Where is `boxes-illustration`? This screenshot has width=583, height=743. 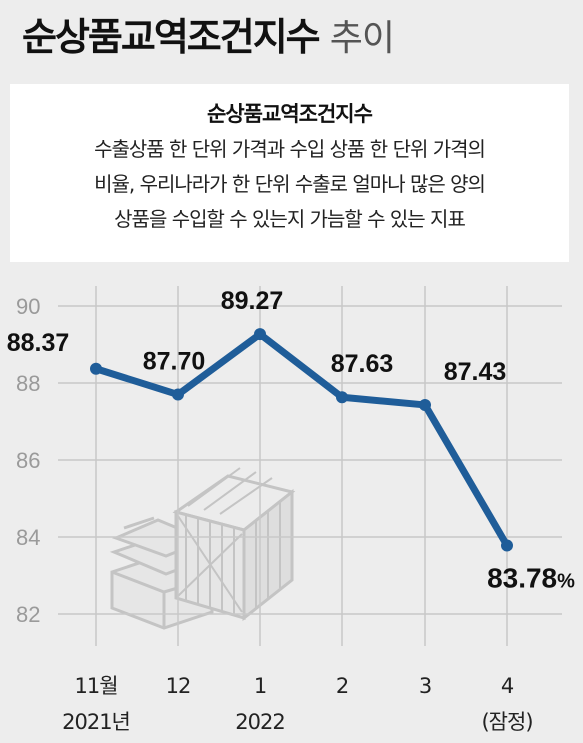
boxes-illustration is located at coordinates (202, 548).